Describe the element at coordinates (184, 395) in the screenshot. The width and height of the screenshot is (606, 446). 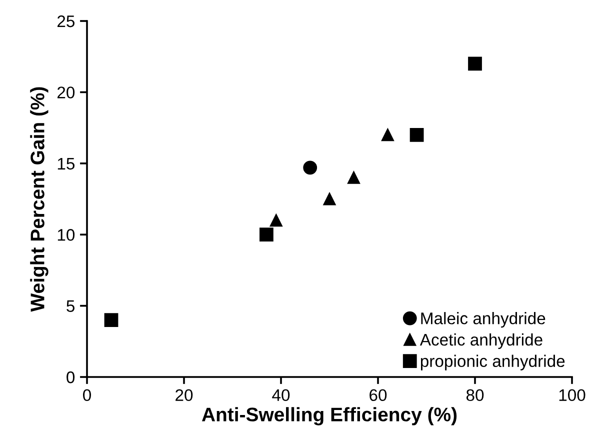
I see `x-tick-label: 20` at that location.